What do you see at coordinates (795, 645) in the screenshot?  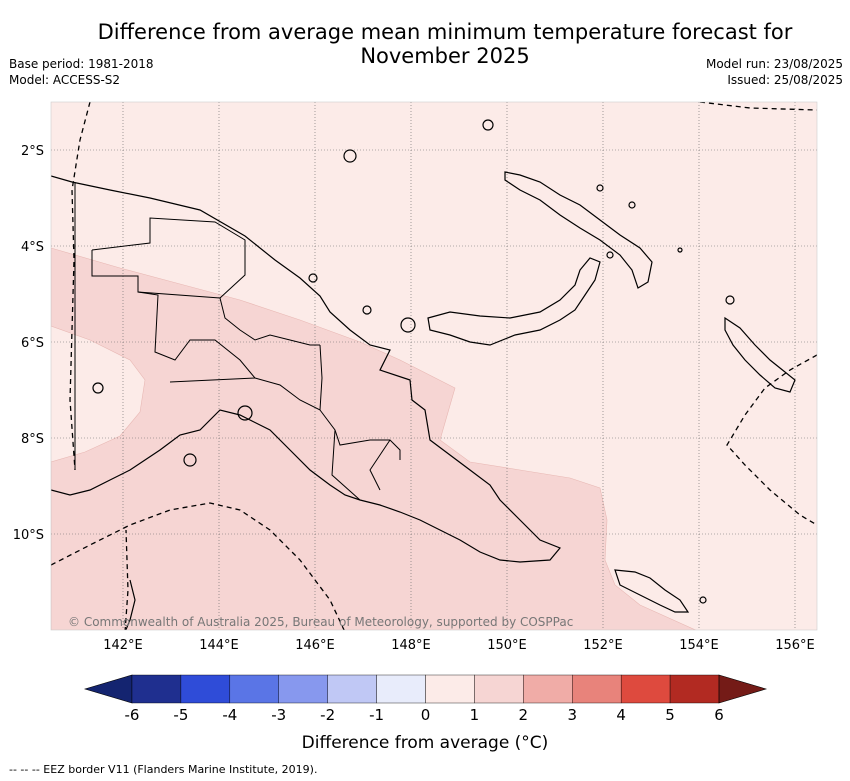 I see `lon-tick-156e: 156°E` at bounding box center [795, 645].